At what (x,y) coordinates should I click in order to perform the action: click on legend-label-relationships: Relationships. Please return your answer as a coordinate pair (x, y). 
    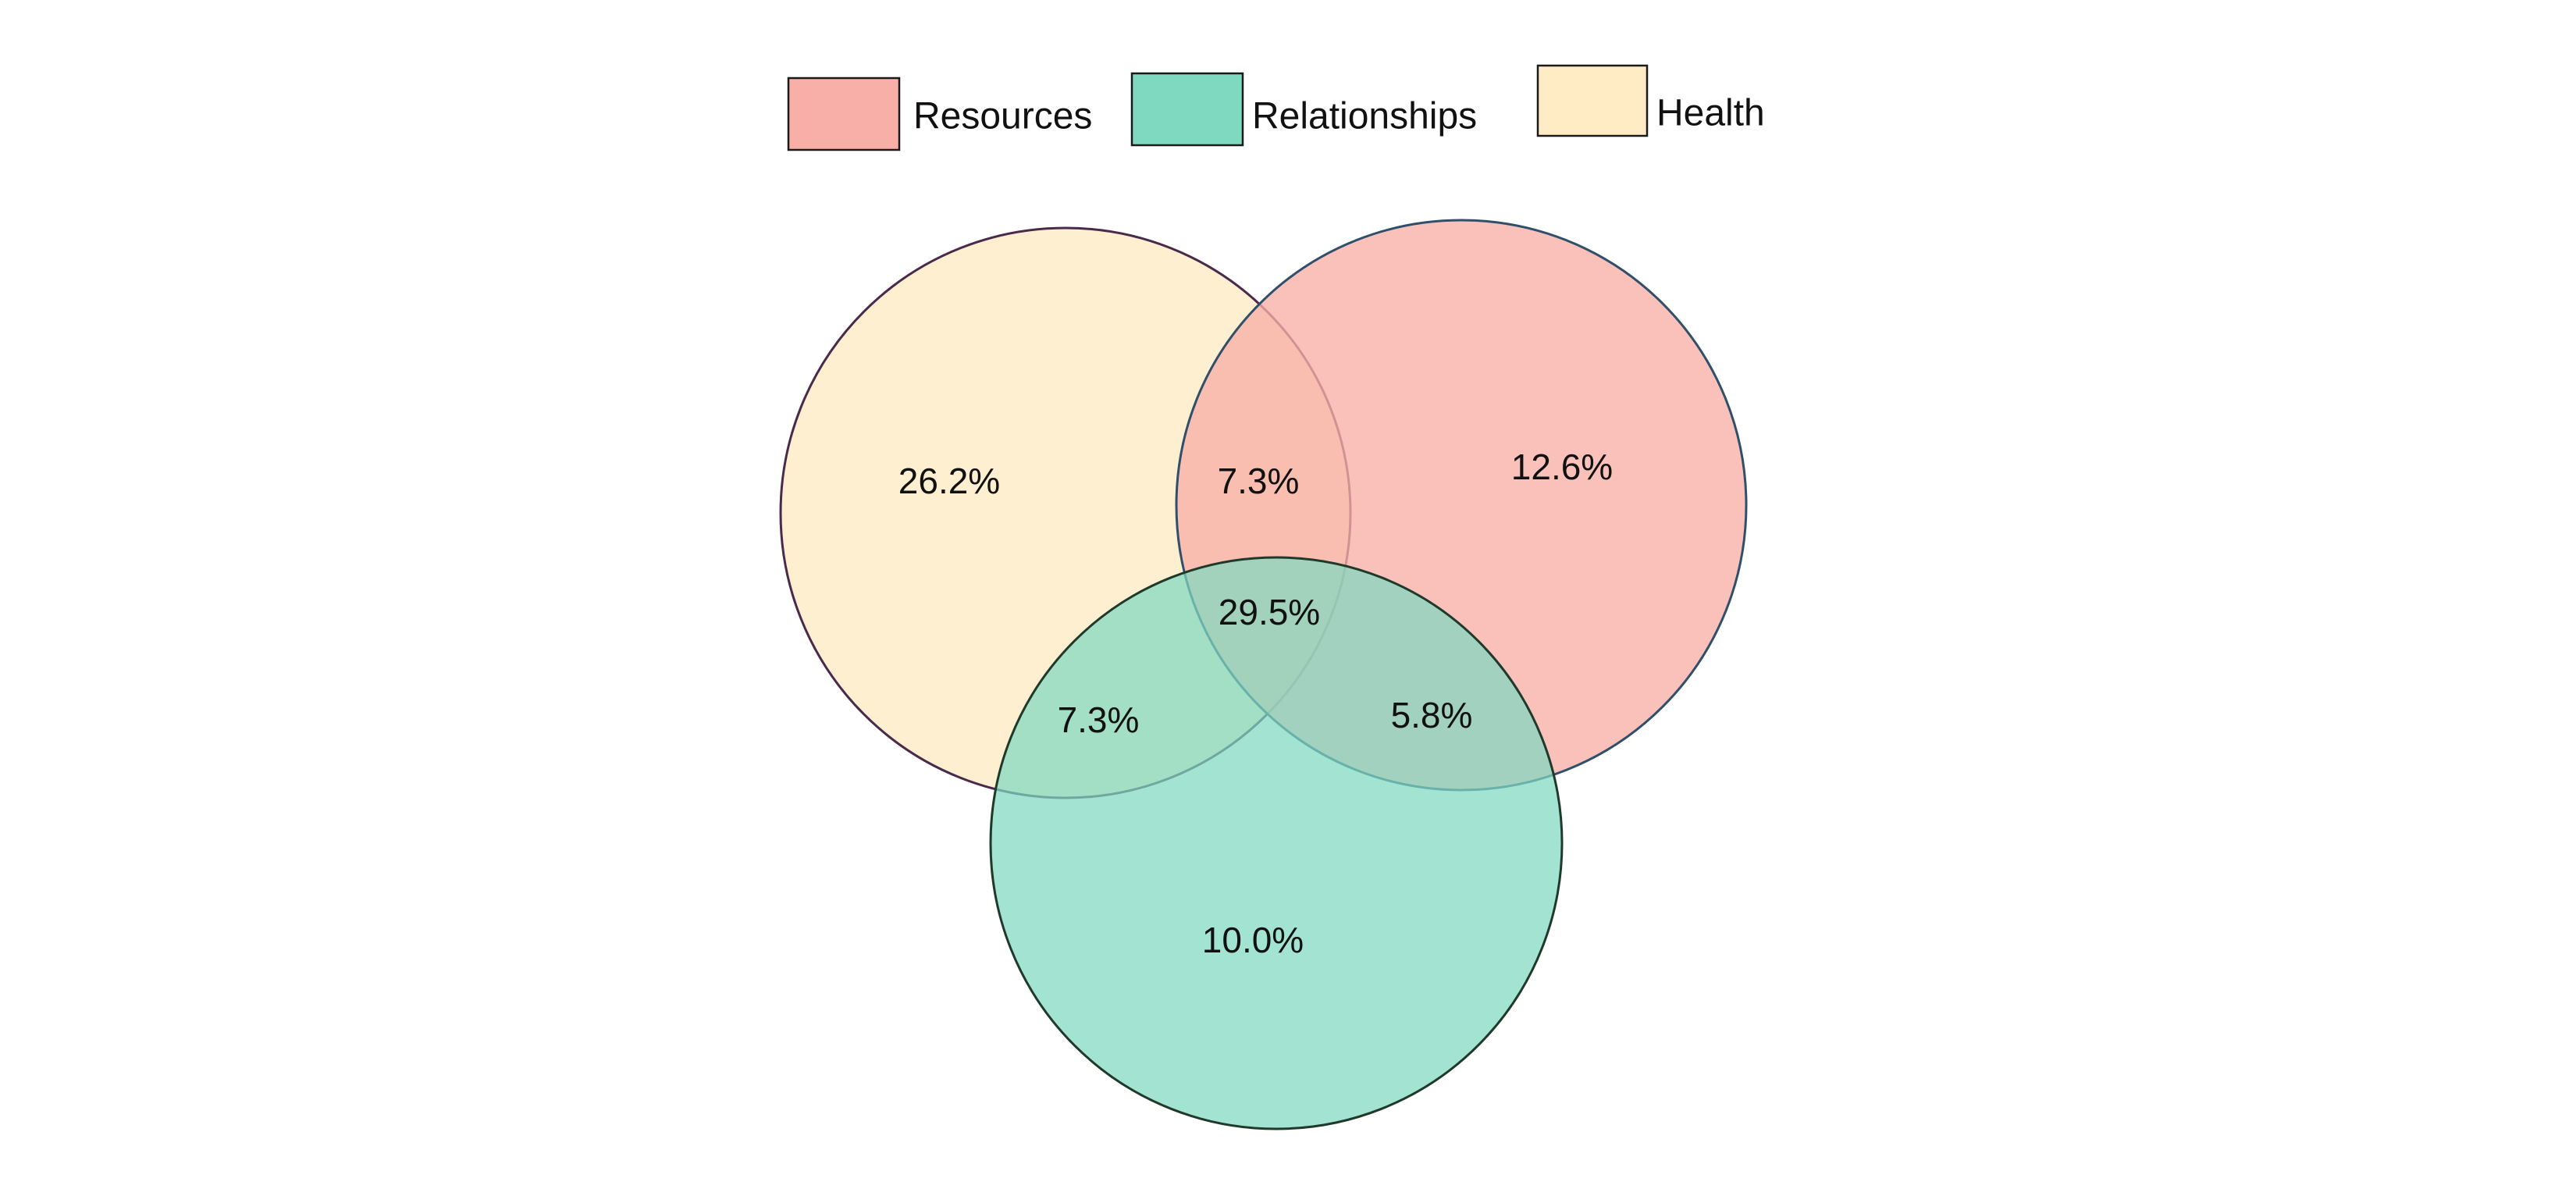
    Looking at the image, I should click on (1364, 116).